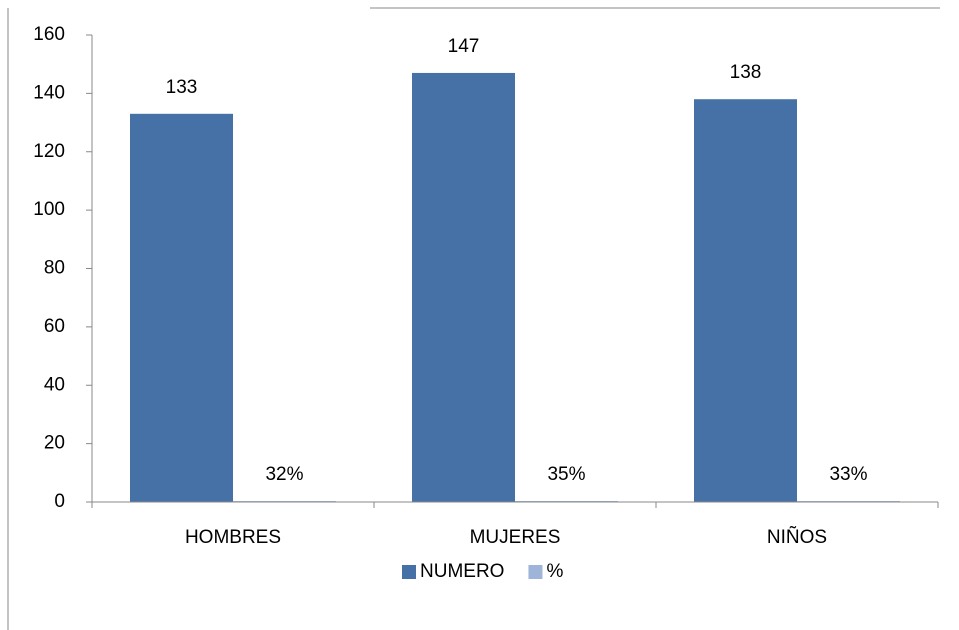  I want to click on y-tick-label: 80, so click(54, 268).